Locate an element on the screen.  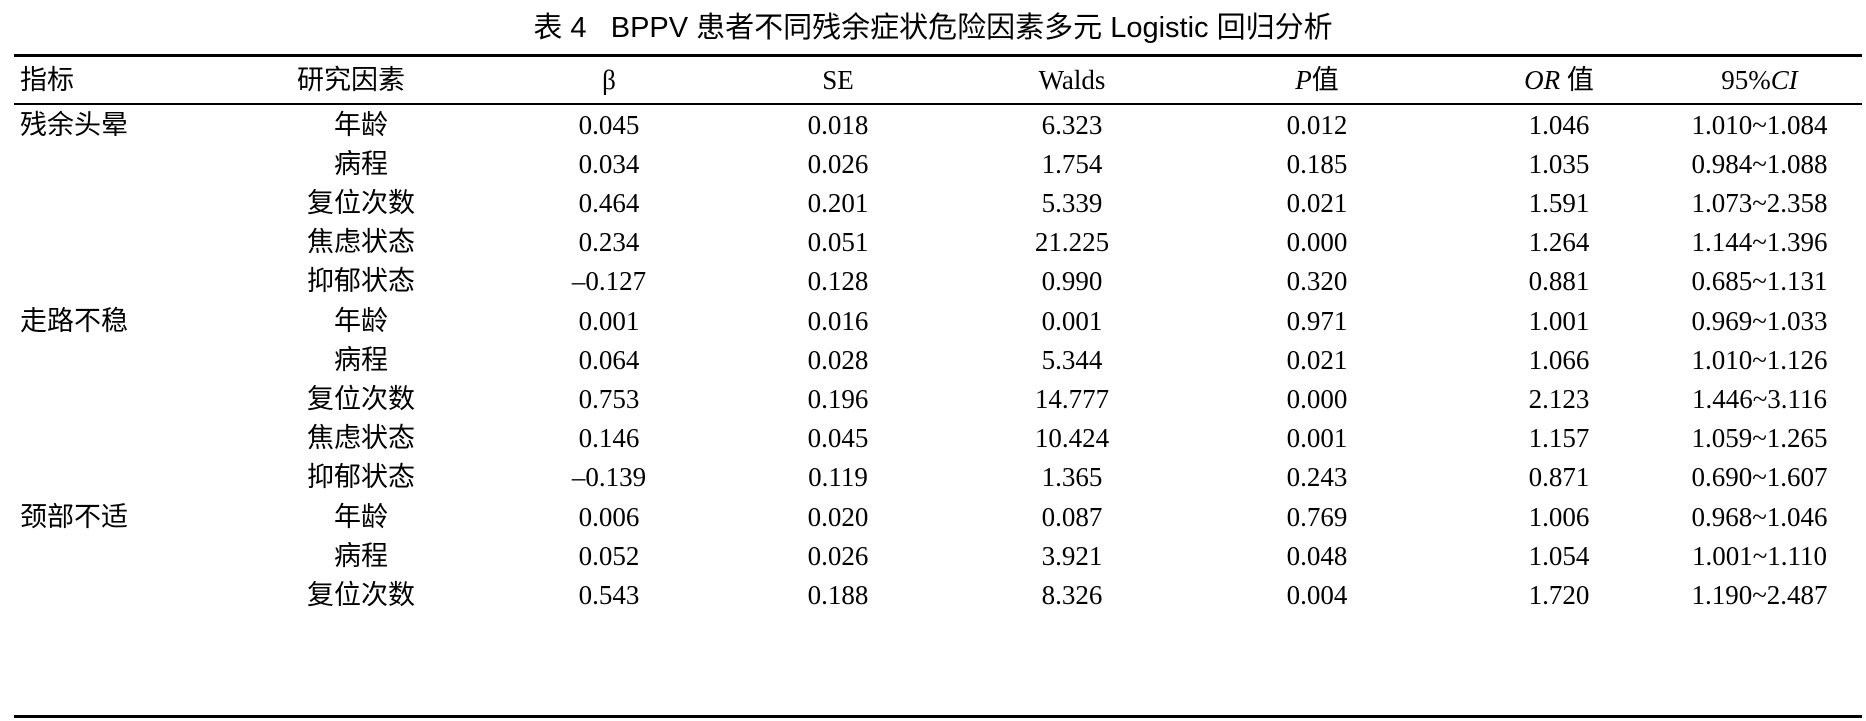
header-p-suffix: 值 is located at coordinates (1325, 80).